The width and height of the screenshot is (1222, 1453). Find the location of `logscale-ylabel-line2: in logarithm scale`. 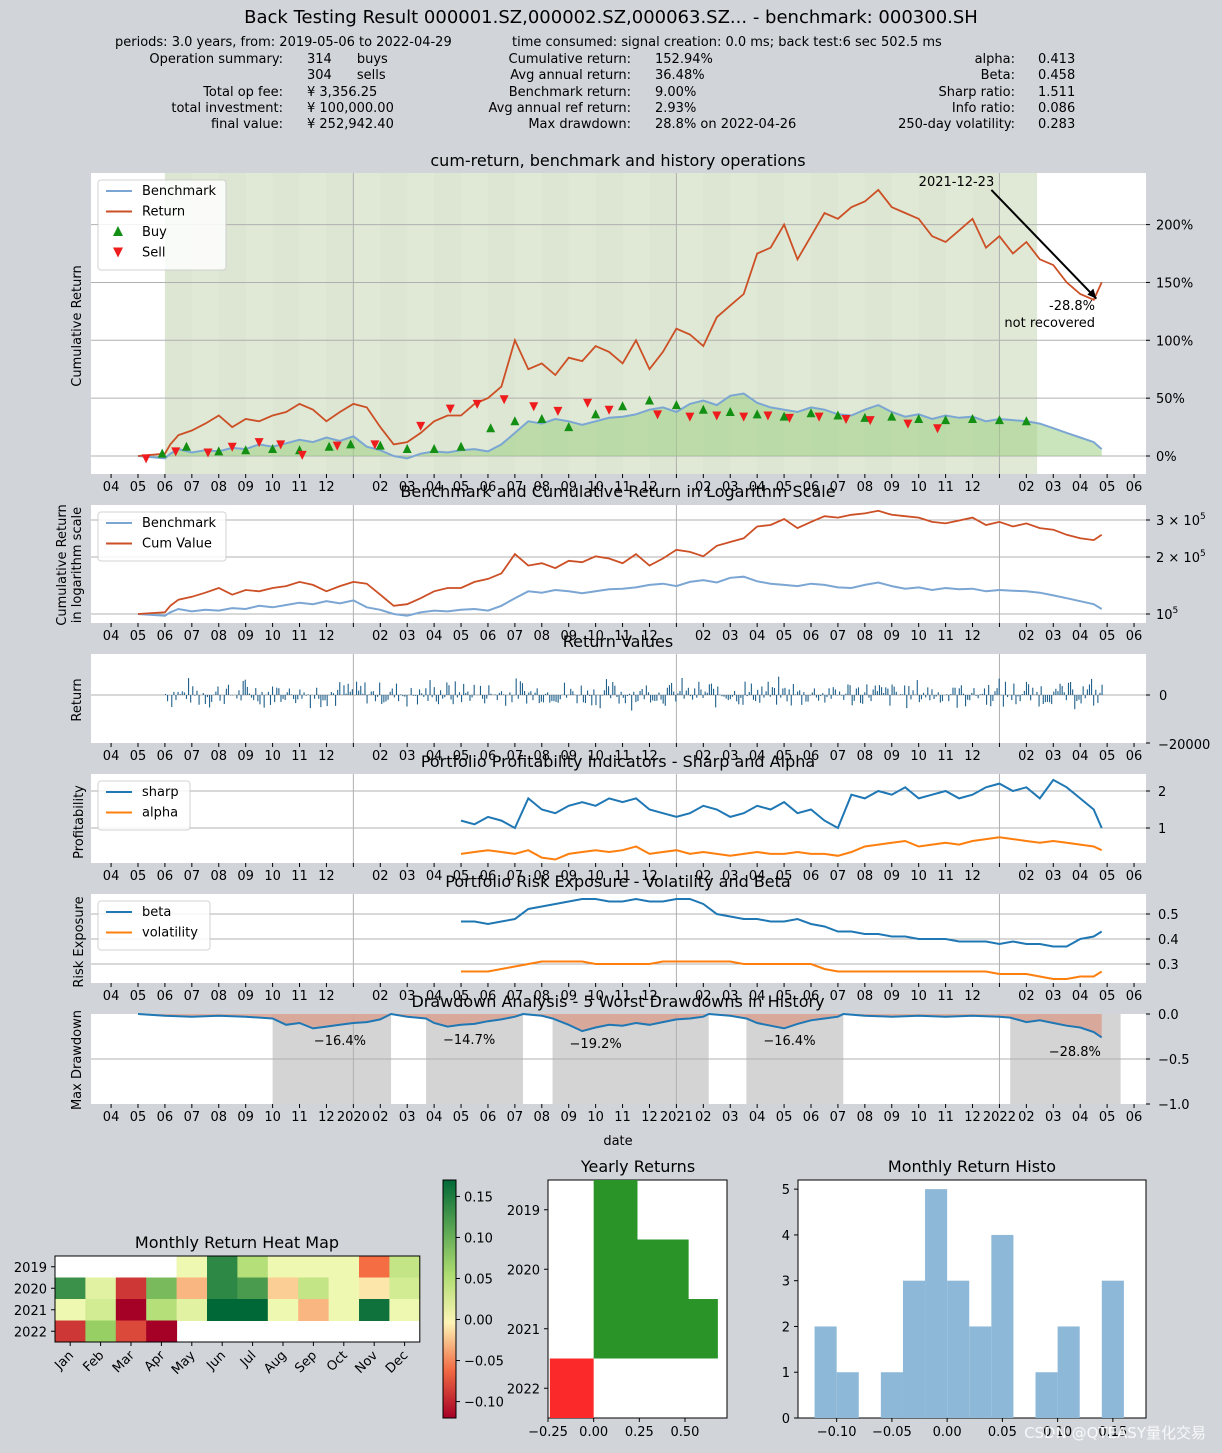

logscale-ylabel-line2: in logarithm scale is located at coordinates (77, 565).